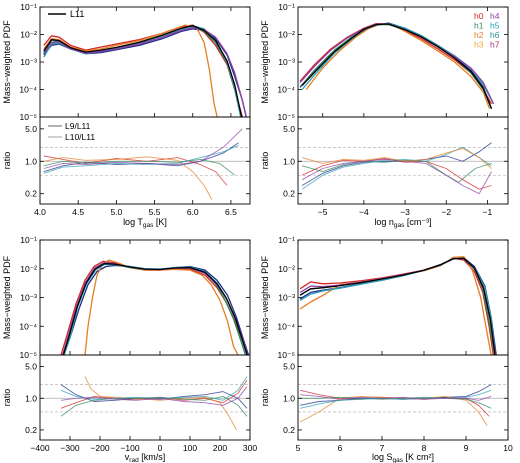 This screenshot has width=520, height=463. I want to click on x-tick-label: −4, so click(364, 212).